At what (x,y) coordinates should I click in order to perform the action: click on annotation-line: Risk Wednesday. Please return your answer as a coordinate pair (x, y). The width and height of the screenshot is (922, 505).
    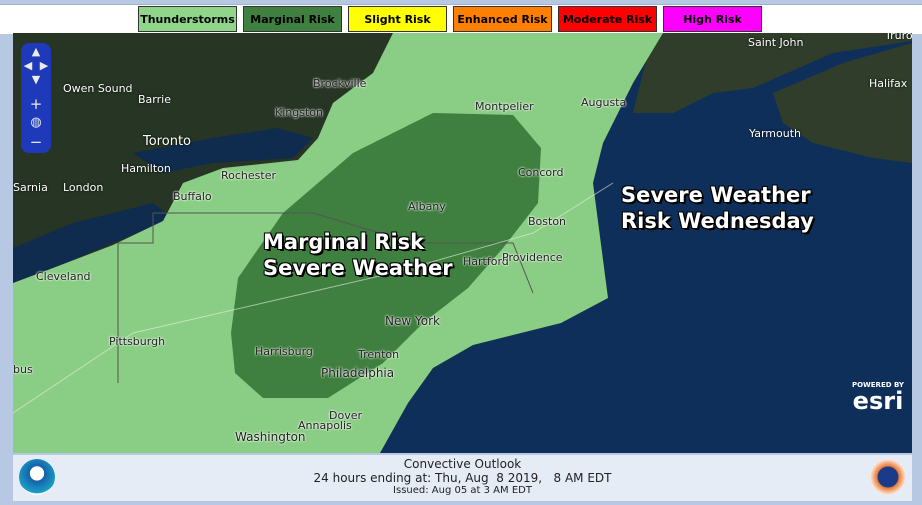
    Looking at the image, I should click on (717, 221).